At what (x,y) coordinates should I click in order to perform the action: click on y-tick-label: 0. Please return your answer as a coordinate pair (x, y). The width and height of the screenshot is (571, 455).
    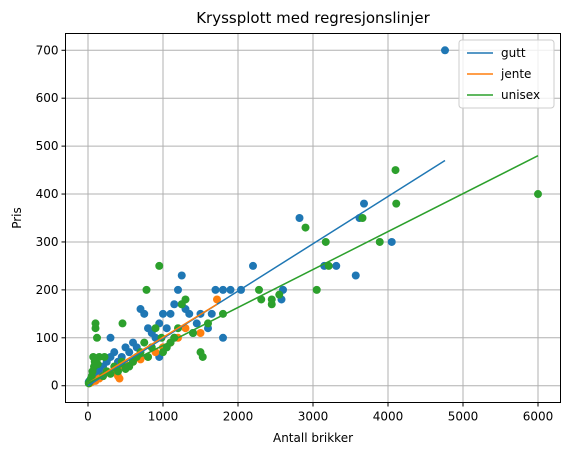
    Looking at the image, I should click on (55, 386).